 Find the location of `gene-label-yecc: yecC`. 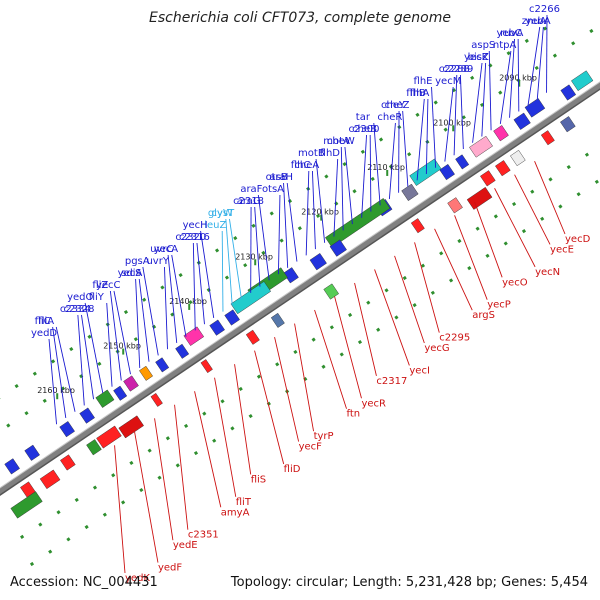

gene-label-yecc: yecC is located at coordinates (108, 285).